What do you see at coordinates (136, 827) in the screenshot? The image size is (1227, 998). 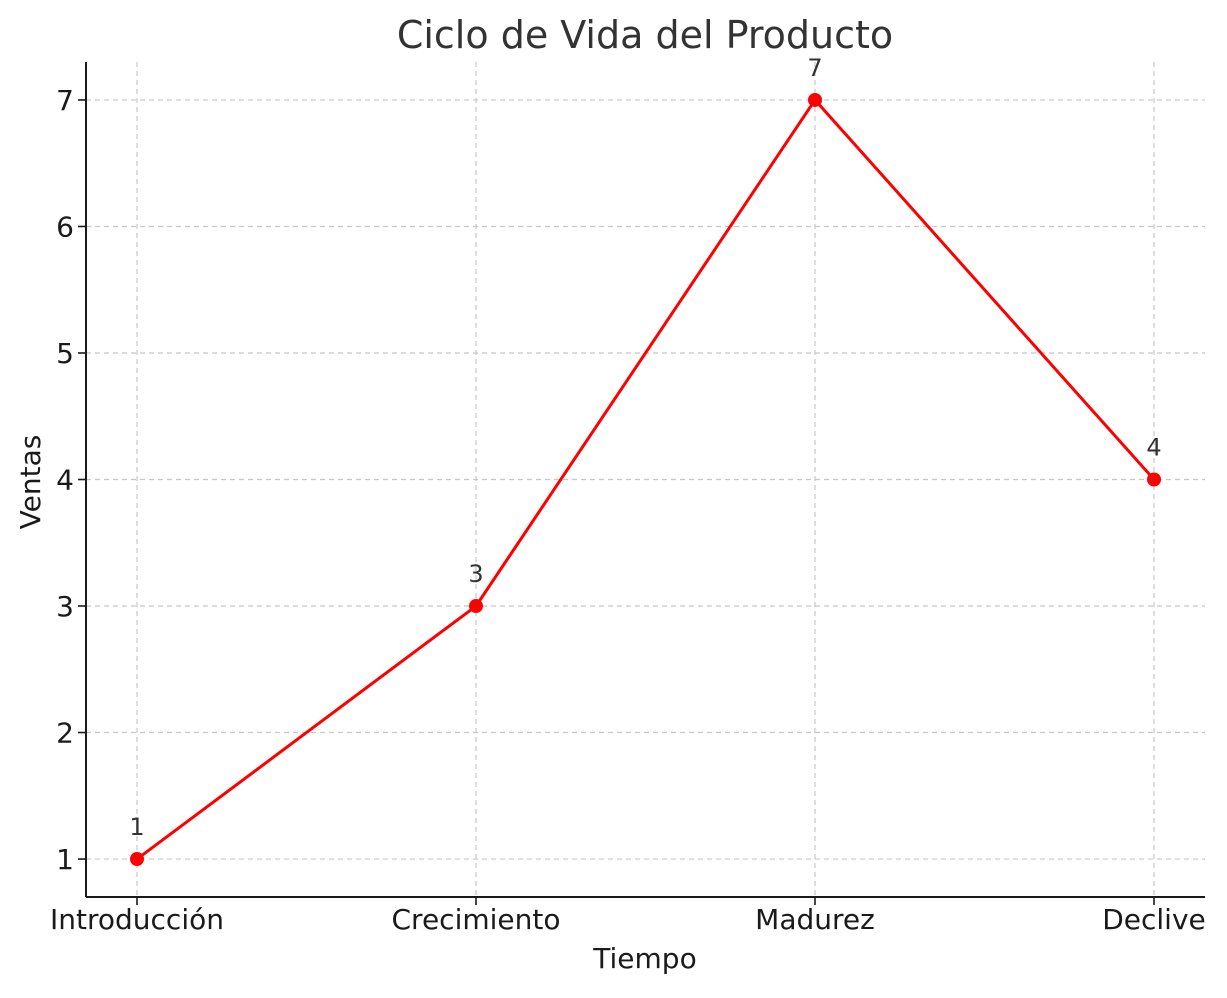 I see `data-label: 1` at bounding box center [136, 827].